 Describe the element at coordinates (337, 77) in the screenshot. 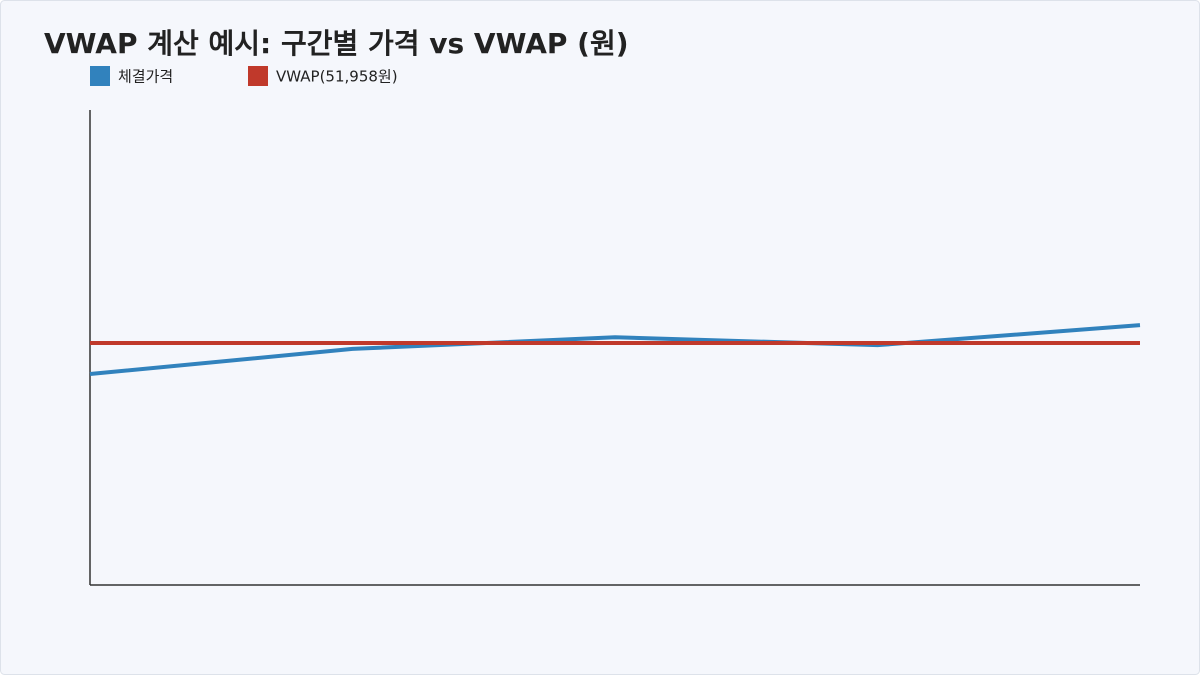

I see `legend-label: VWAP(51,958원)` at that location.